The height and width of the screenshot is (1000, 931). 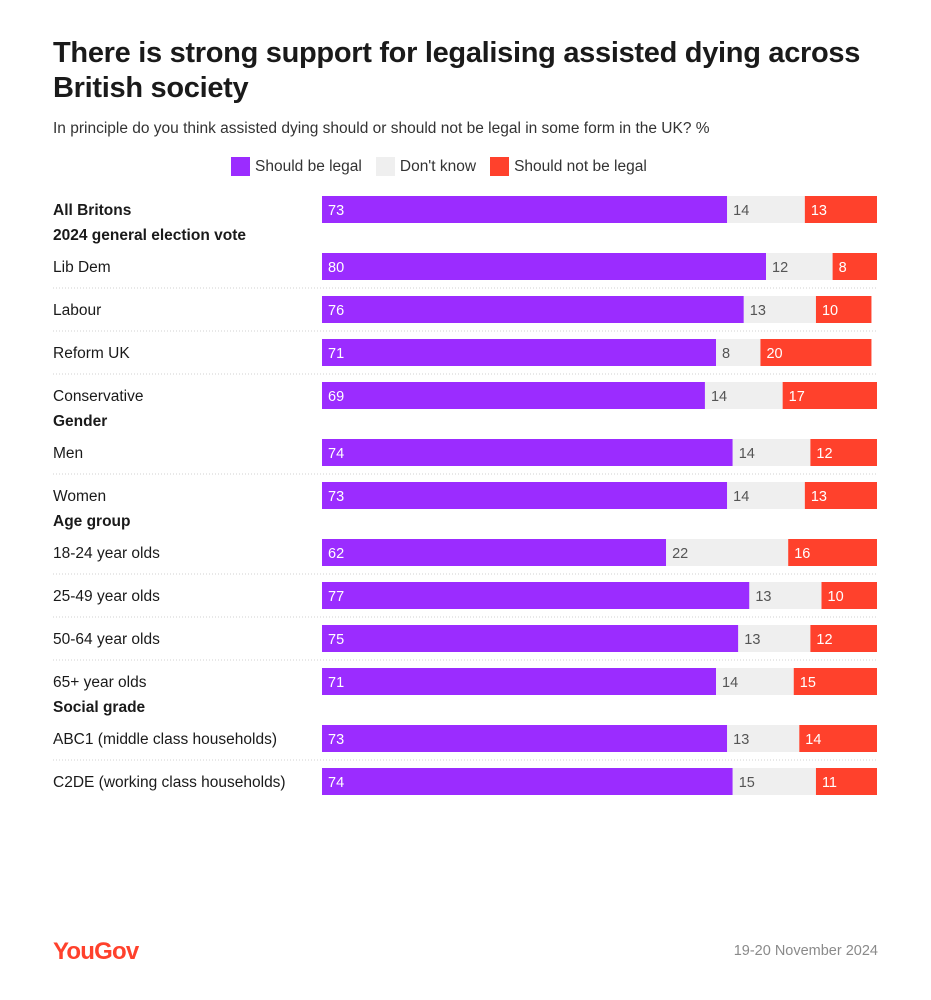 I want to click on data-label: 20, so click(x=774, y=354).